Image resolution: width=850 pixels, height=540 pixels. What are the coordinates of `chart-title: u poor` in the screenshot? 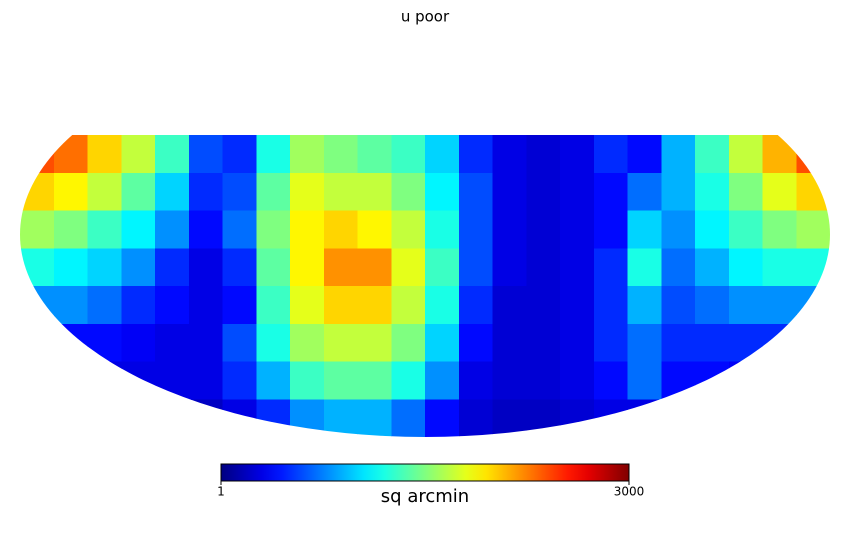 It's located at (425, 17).